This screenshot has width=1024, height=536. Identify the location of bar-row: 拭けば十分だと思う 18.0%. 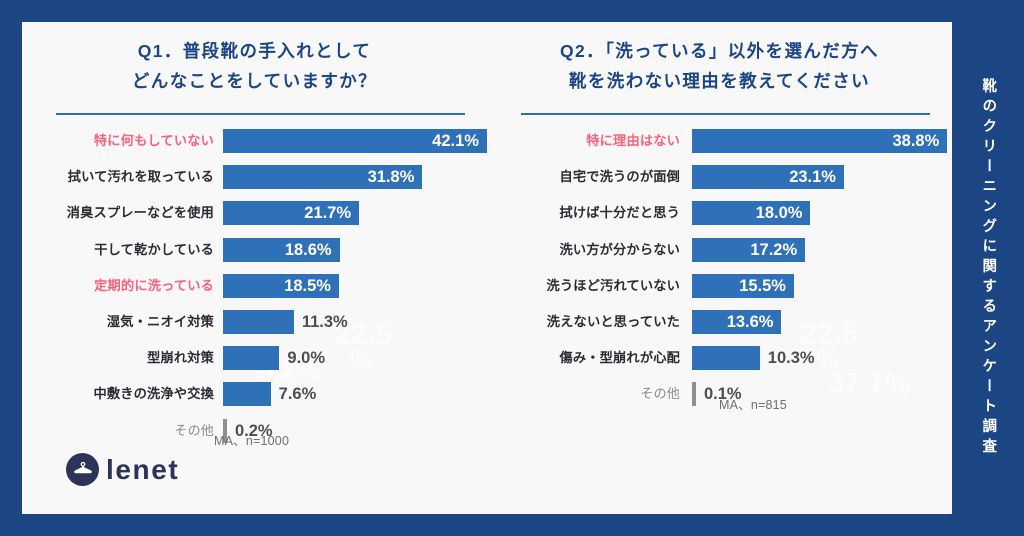
(719, 213).